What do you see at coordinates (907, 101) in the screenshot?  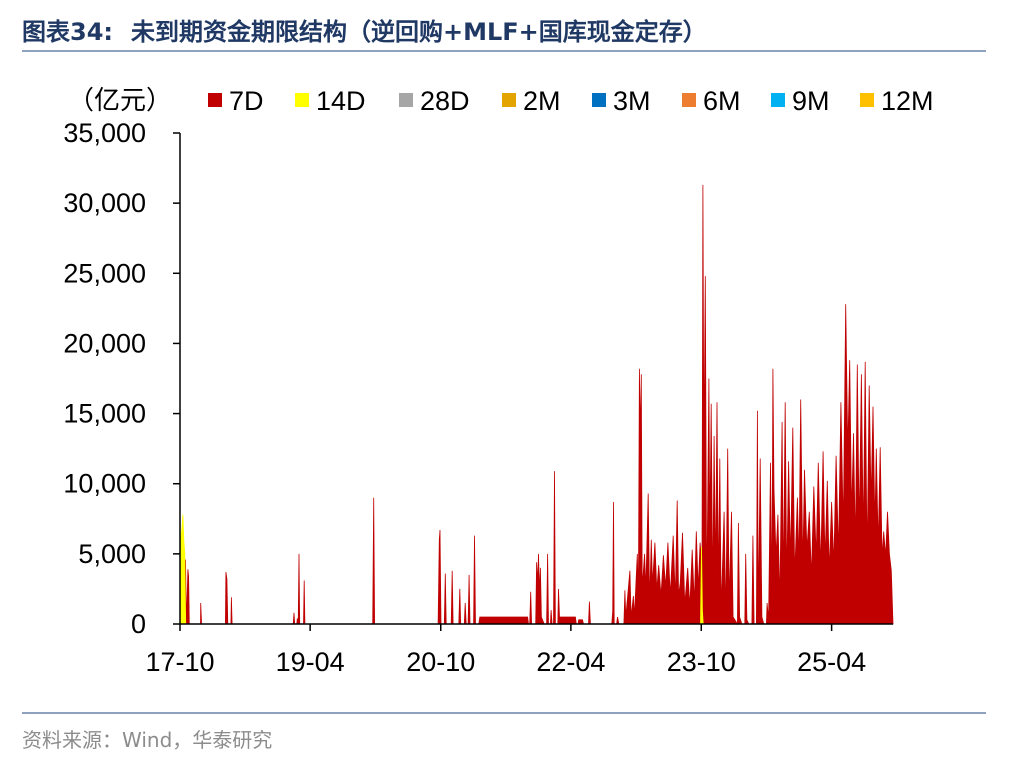 I see `legend-label-12m: 12M` at bounding box center [907, 101].